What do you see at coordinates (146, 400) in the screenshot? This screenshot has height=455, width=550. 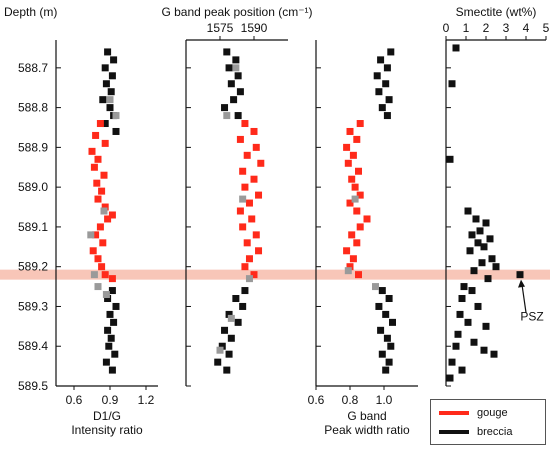 I see `x-tick-label: 1.2` at bounding box center [146, 400].